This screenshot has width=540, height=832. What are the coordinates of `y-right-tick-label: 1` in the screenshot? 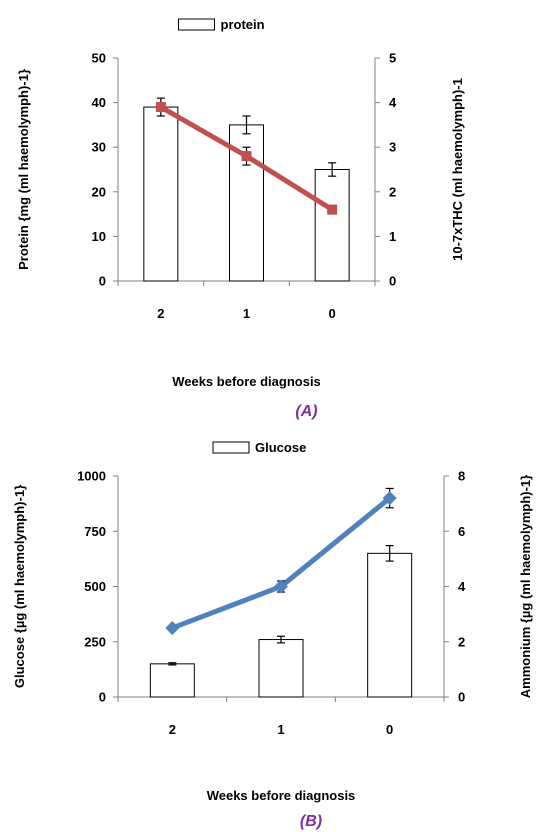 It's located at (392, 236).